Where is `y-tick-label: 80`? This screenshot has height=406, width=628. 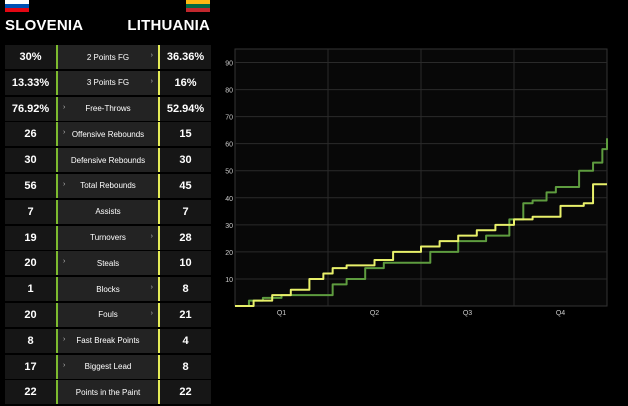
y-tick-label: 80 is located at coordinates (229, 91).